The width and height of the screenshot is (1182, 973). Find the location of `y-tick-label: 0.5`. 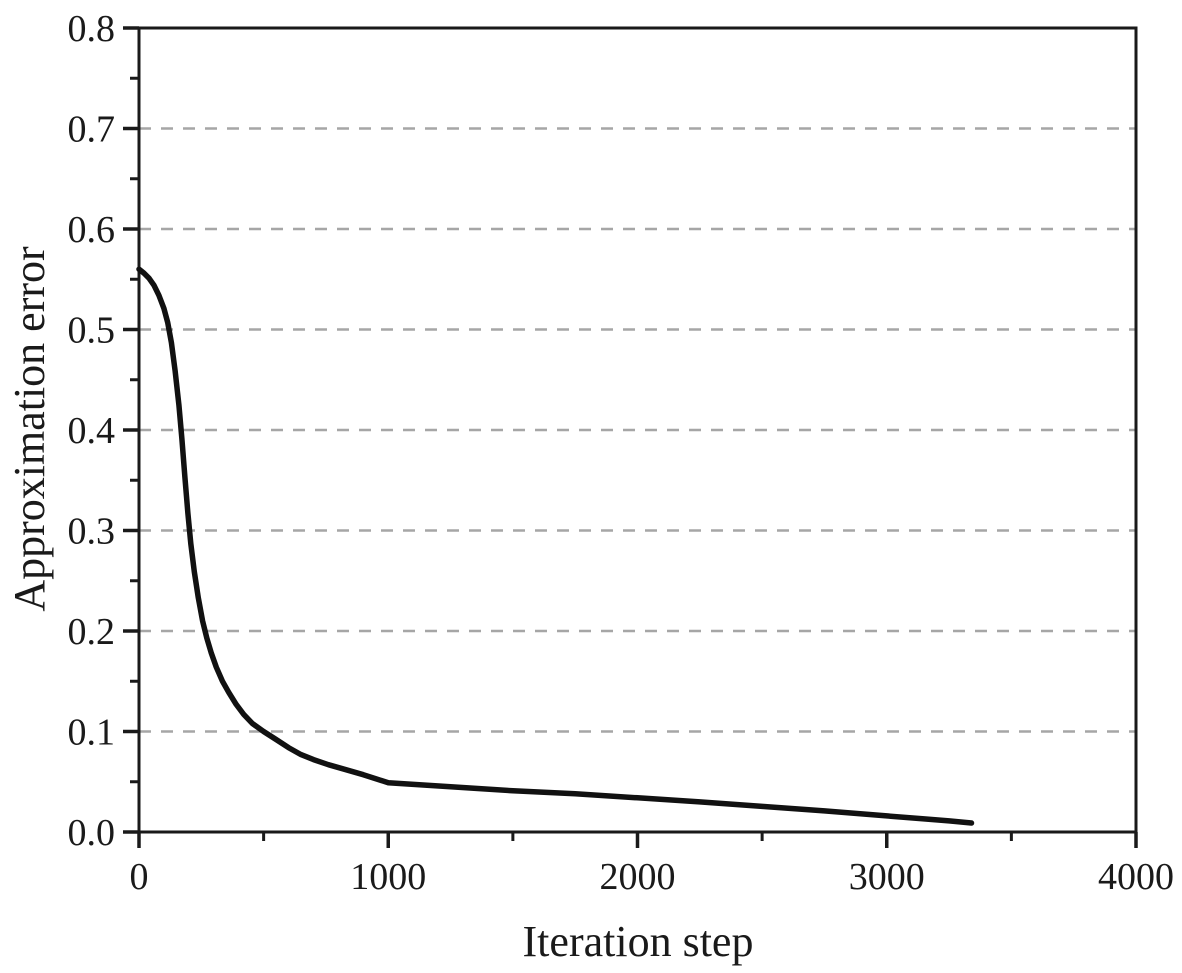

y-tick-label: 0.5 is located at coordinates (92, 331).